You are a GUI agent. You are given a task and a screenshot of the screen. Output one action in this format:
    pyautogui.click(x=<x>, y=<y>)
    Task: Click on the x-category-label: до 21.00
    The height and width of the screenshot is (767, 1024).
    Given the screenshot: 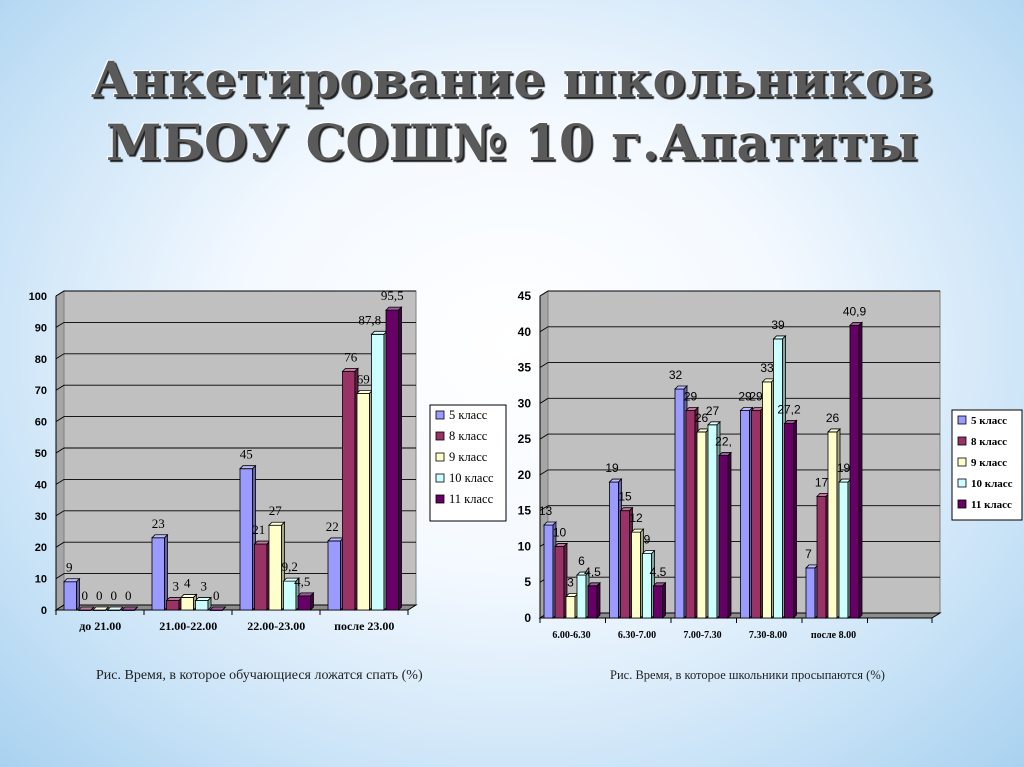 What is the action you would take?
    pyautogui.click(x=100, y=626)
    